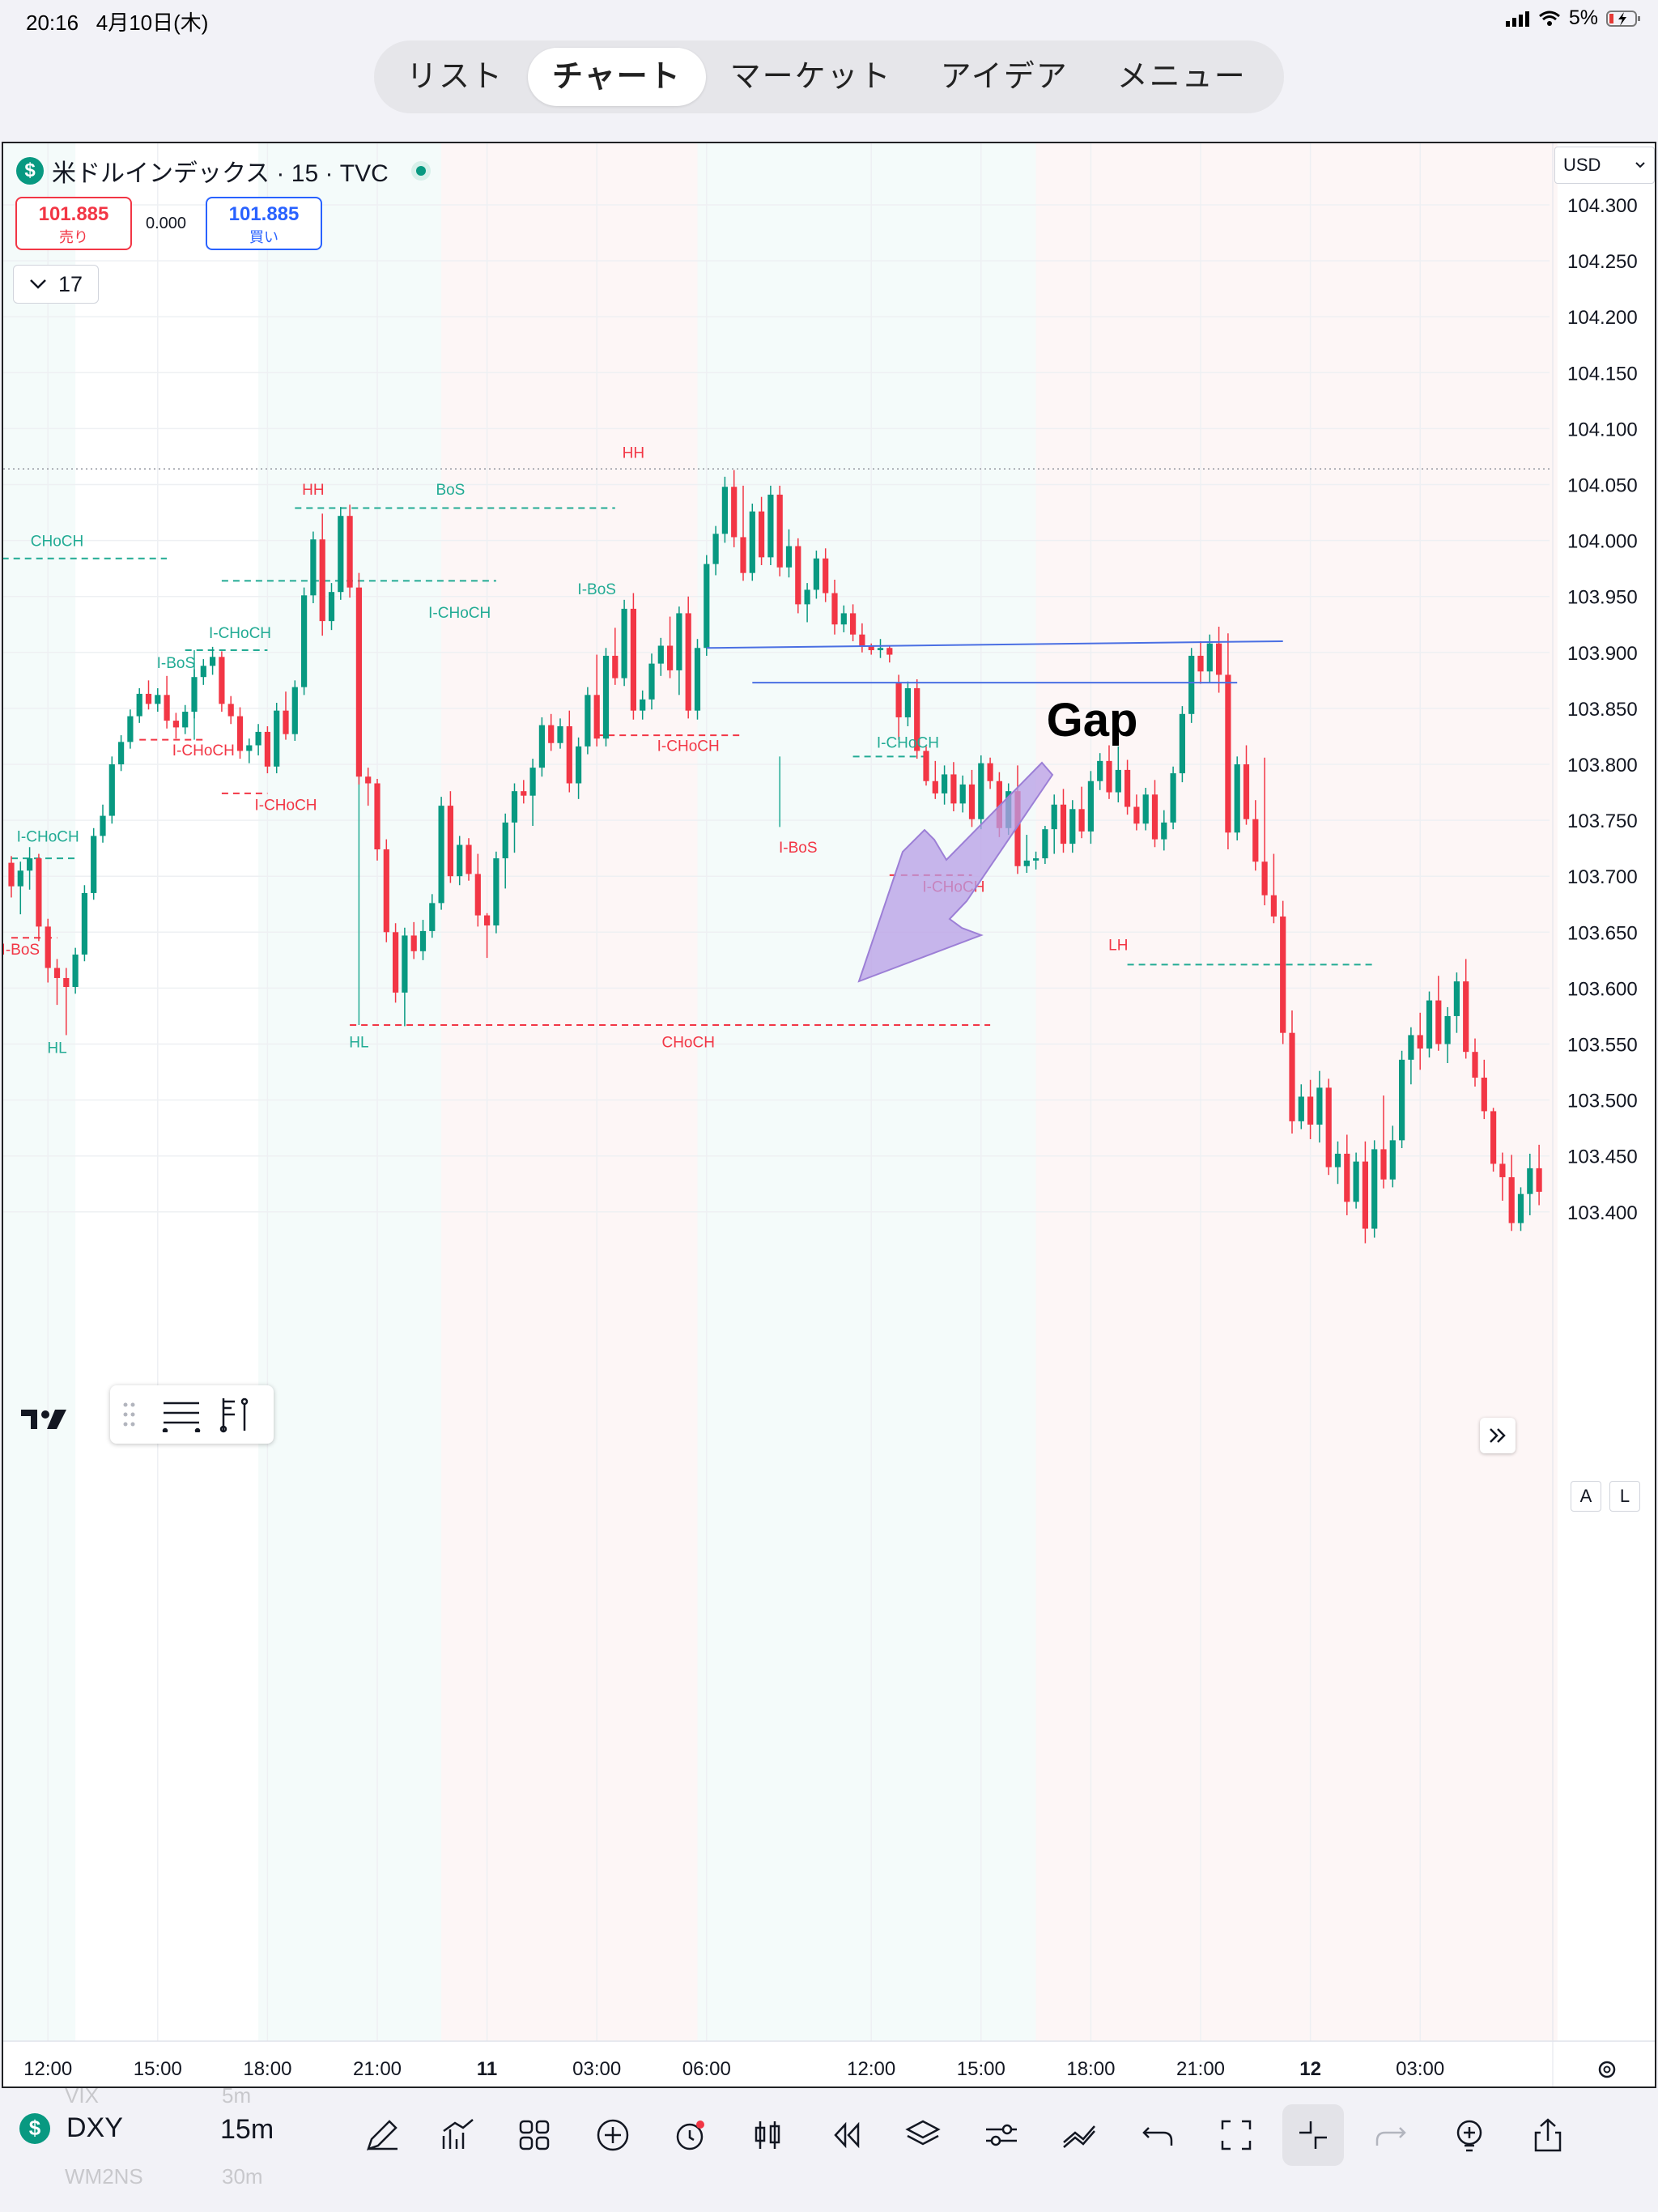 Image resolution: width=1658 pixels, height=2212 pixels. I want to click on y-tick-label: 104.100, so click(1602, 430).